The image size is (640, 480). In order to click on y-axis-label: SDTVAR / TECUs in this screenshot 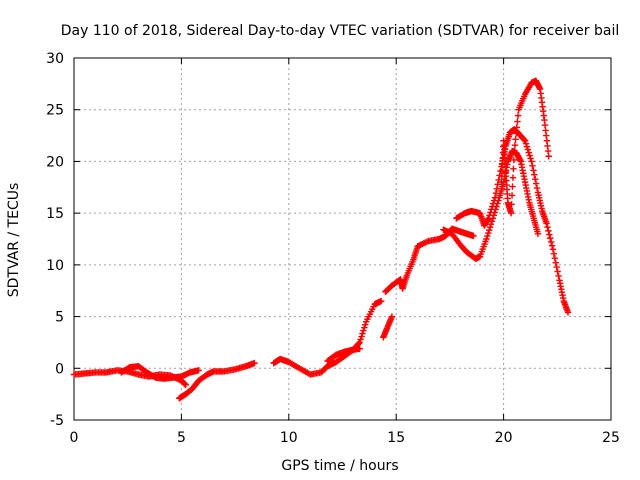, I will do `click(14, 240)`.